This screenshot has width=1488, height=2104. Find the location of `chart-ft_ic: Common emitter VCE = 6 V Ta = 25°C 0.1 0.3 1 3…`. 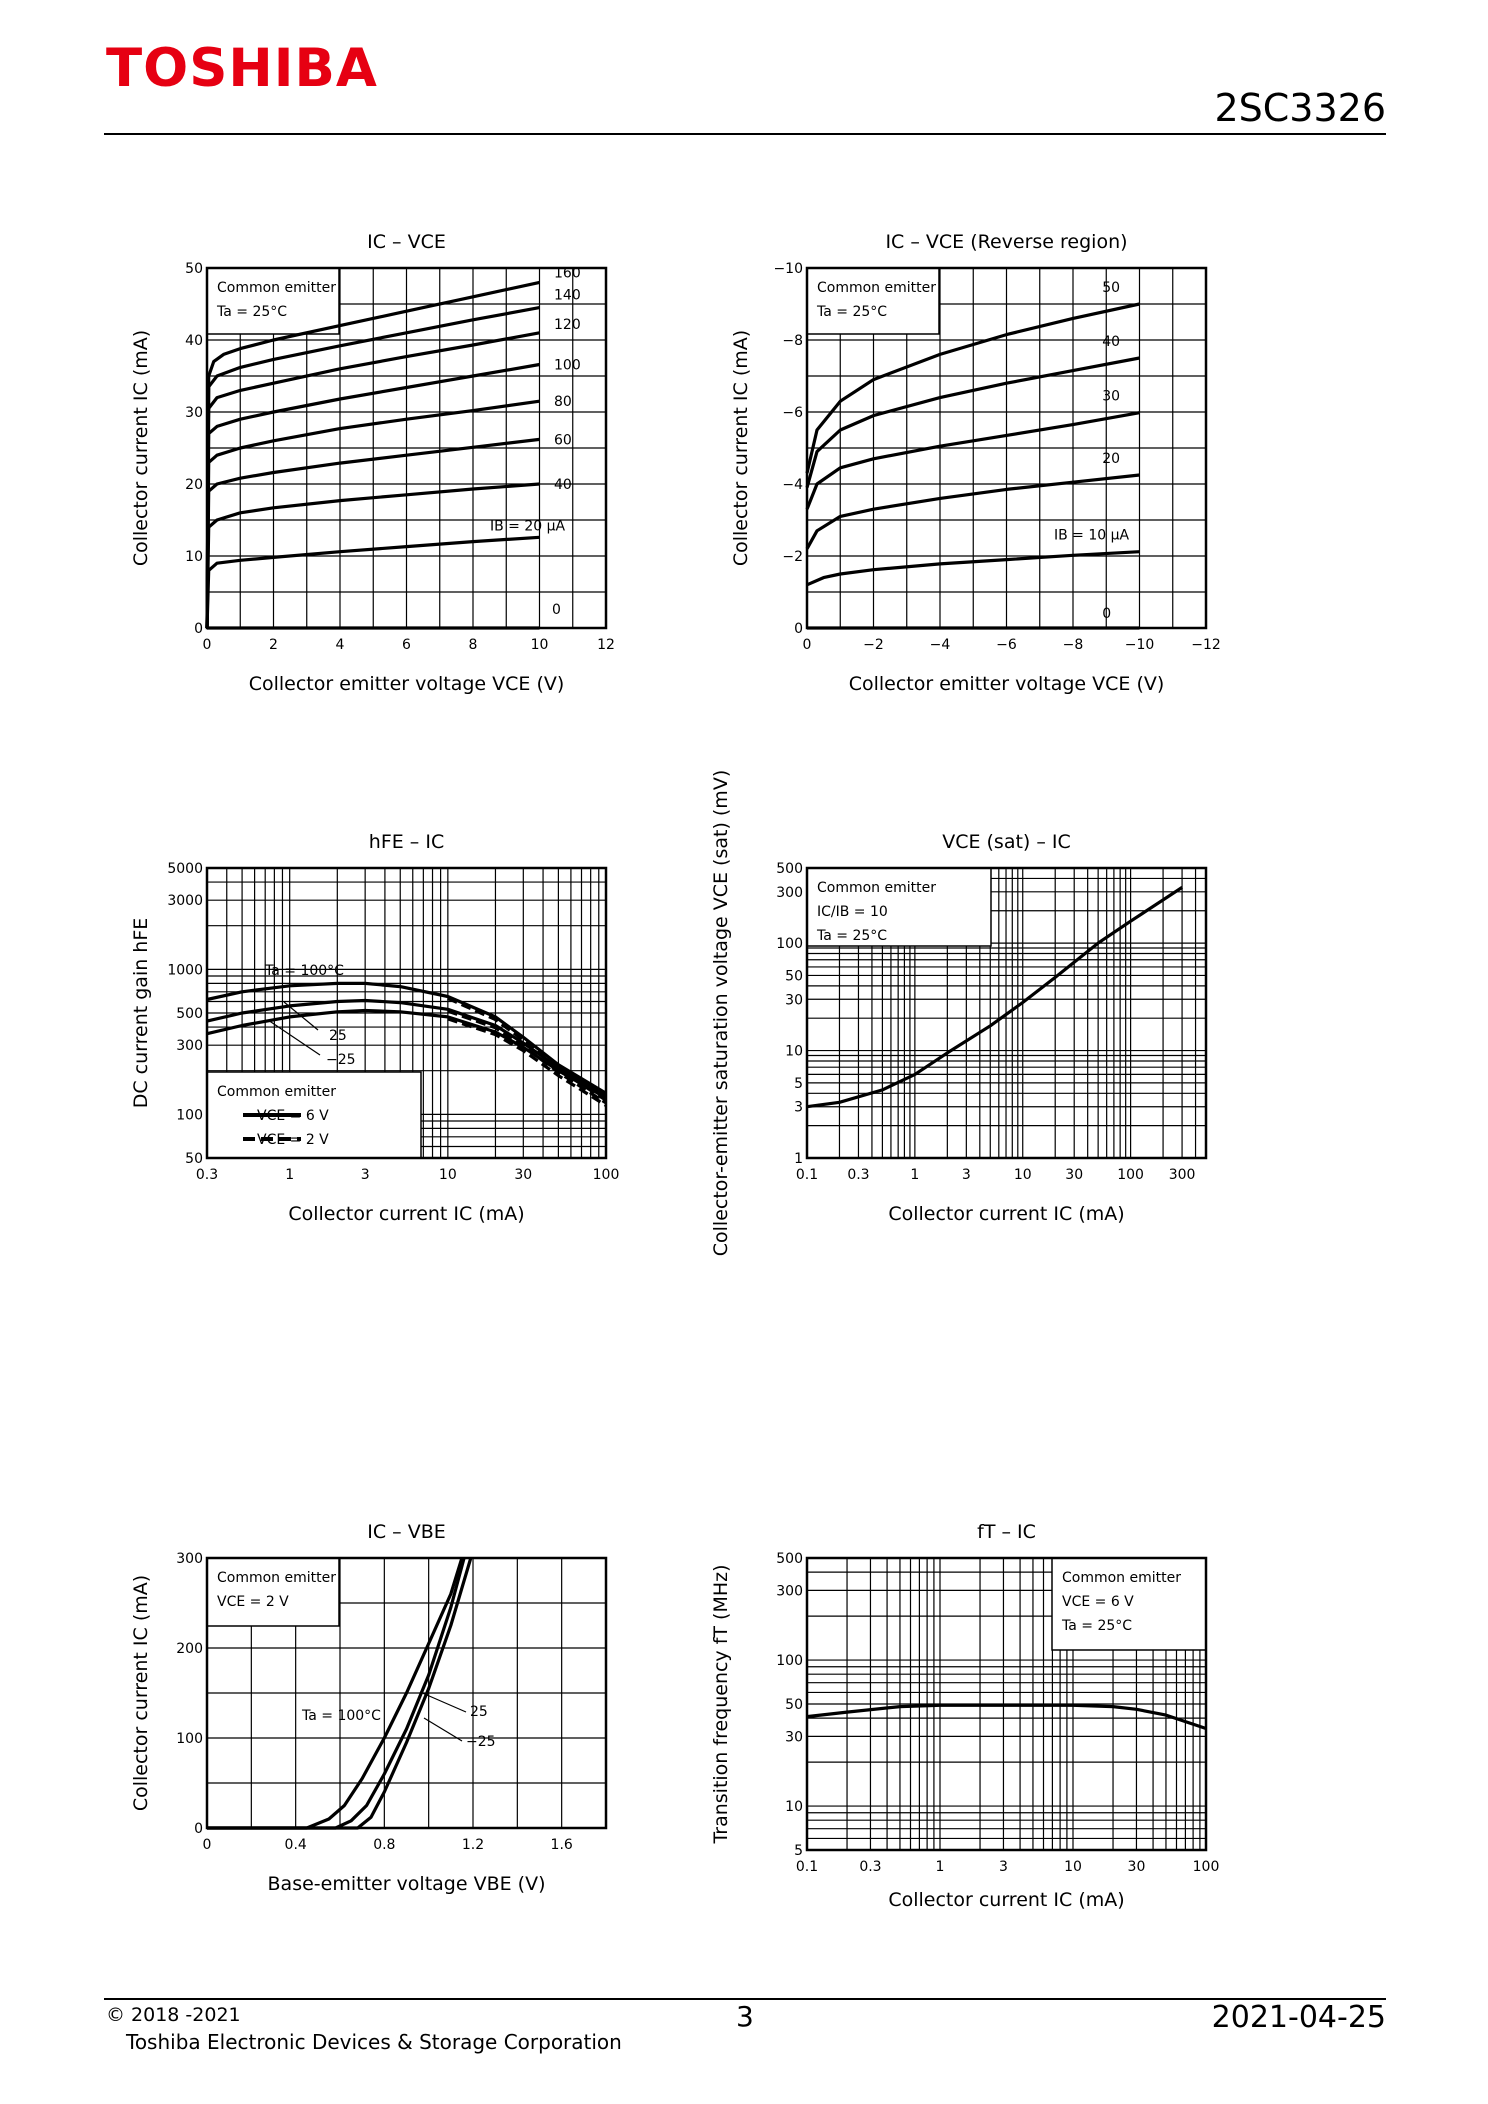

chart-ft_ic: Common emitter VCE = 6 V Ta = 25°C 0.1 0.3 1 3… is located at coordinates (964, 1716).